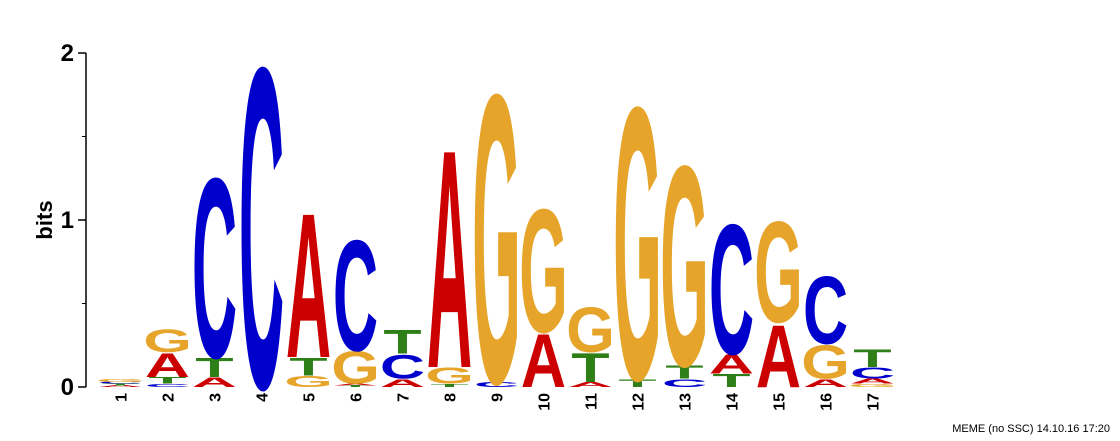 This screenshot has width=1120, height=441. Describe the element at coordinates (67, 220) in the screenshot. I see `y-tick-label: 1` at that location.